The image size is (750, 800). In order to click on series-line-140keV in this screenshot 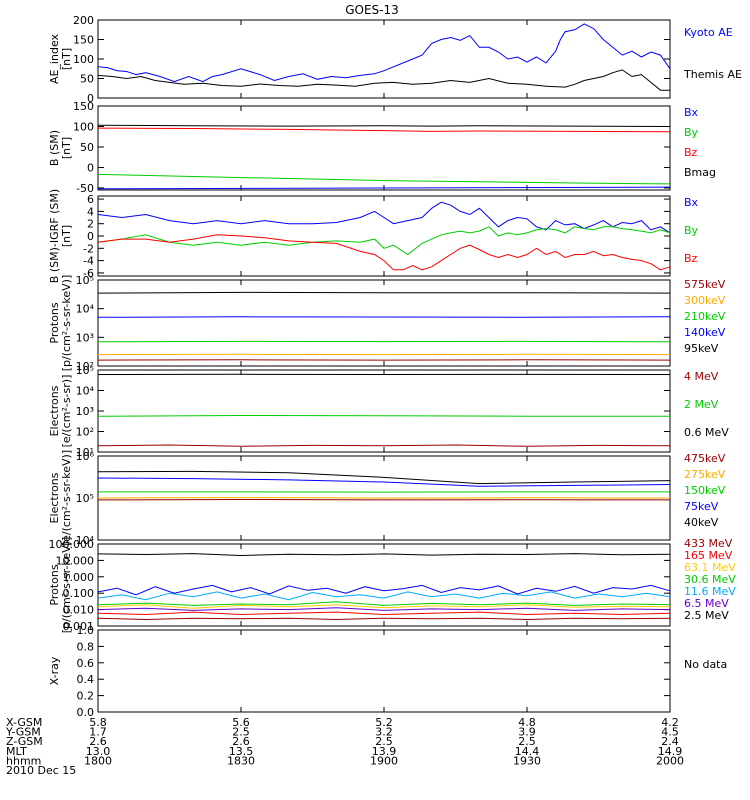, I will do `click(384, 317)`.